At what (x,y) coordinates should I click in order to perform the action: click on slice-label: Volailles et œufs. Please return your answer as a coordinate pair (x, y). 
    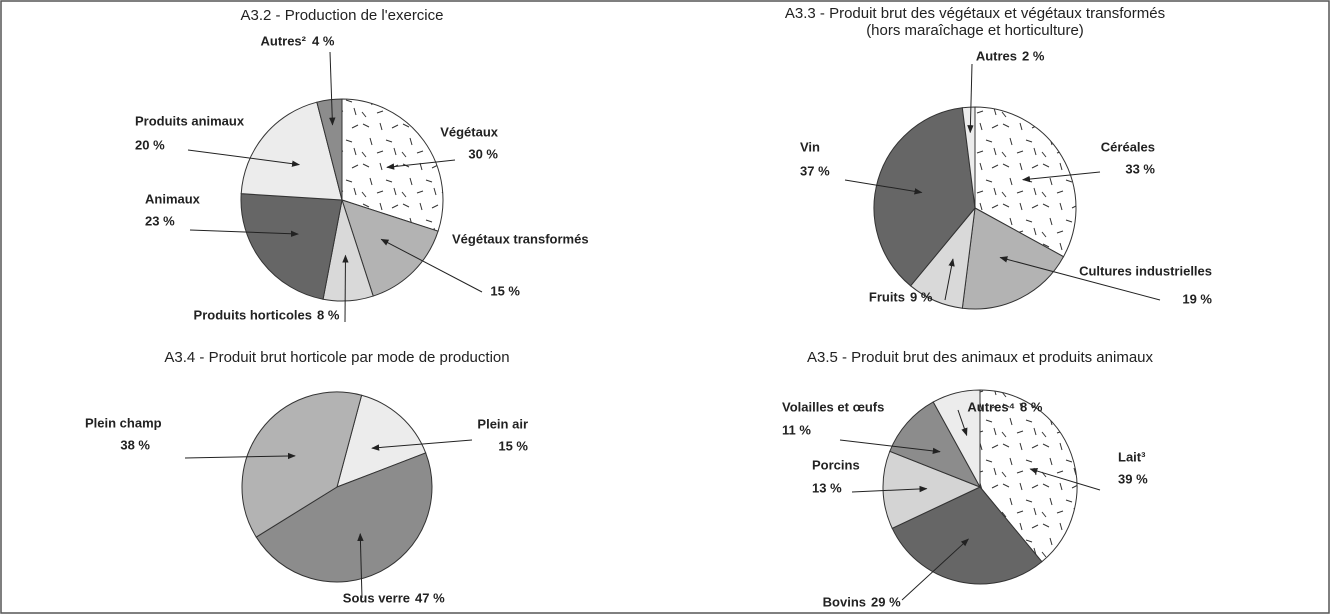
    Looking at the image, I should click on (833, 406).